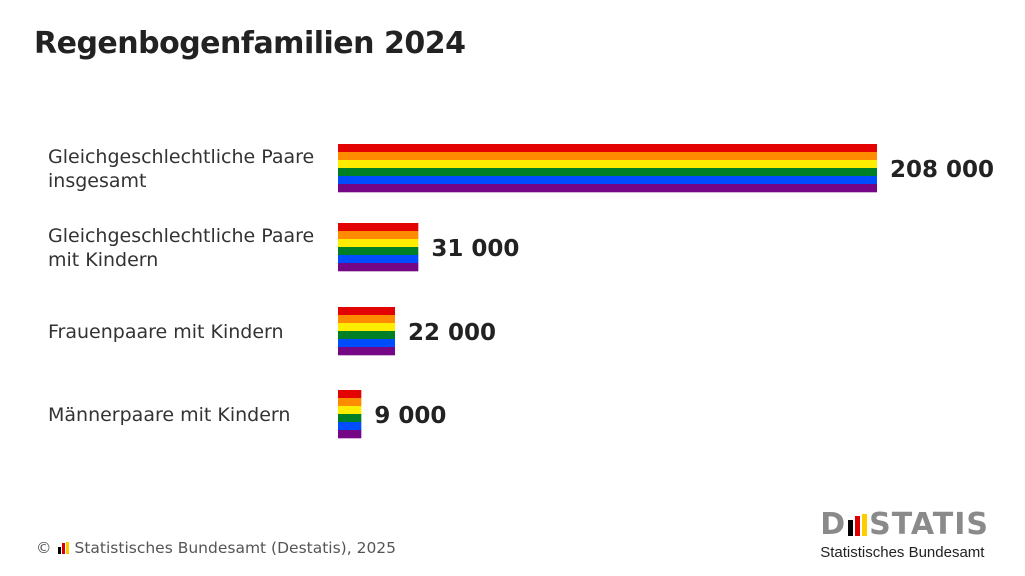 This screenshot has height=576, width=1025. I want to click on destatis-wordmark: D STATIS, so click(904, 525).